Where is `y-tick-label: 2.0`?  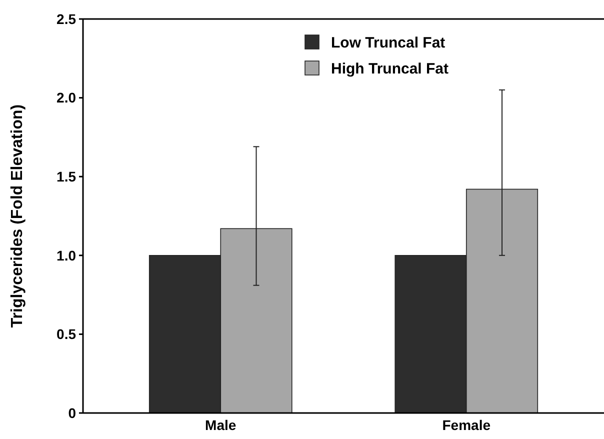
y-tick-label: 2.0 is located at coordinates (66, 98).